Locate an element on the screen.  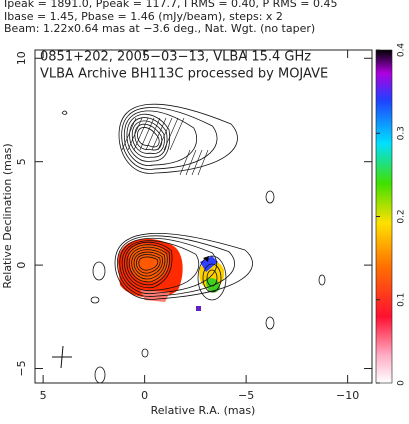
y-tick-label: −5 is located at coordinates (21, 368).